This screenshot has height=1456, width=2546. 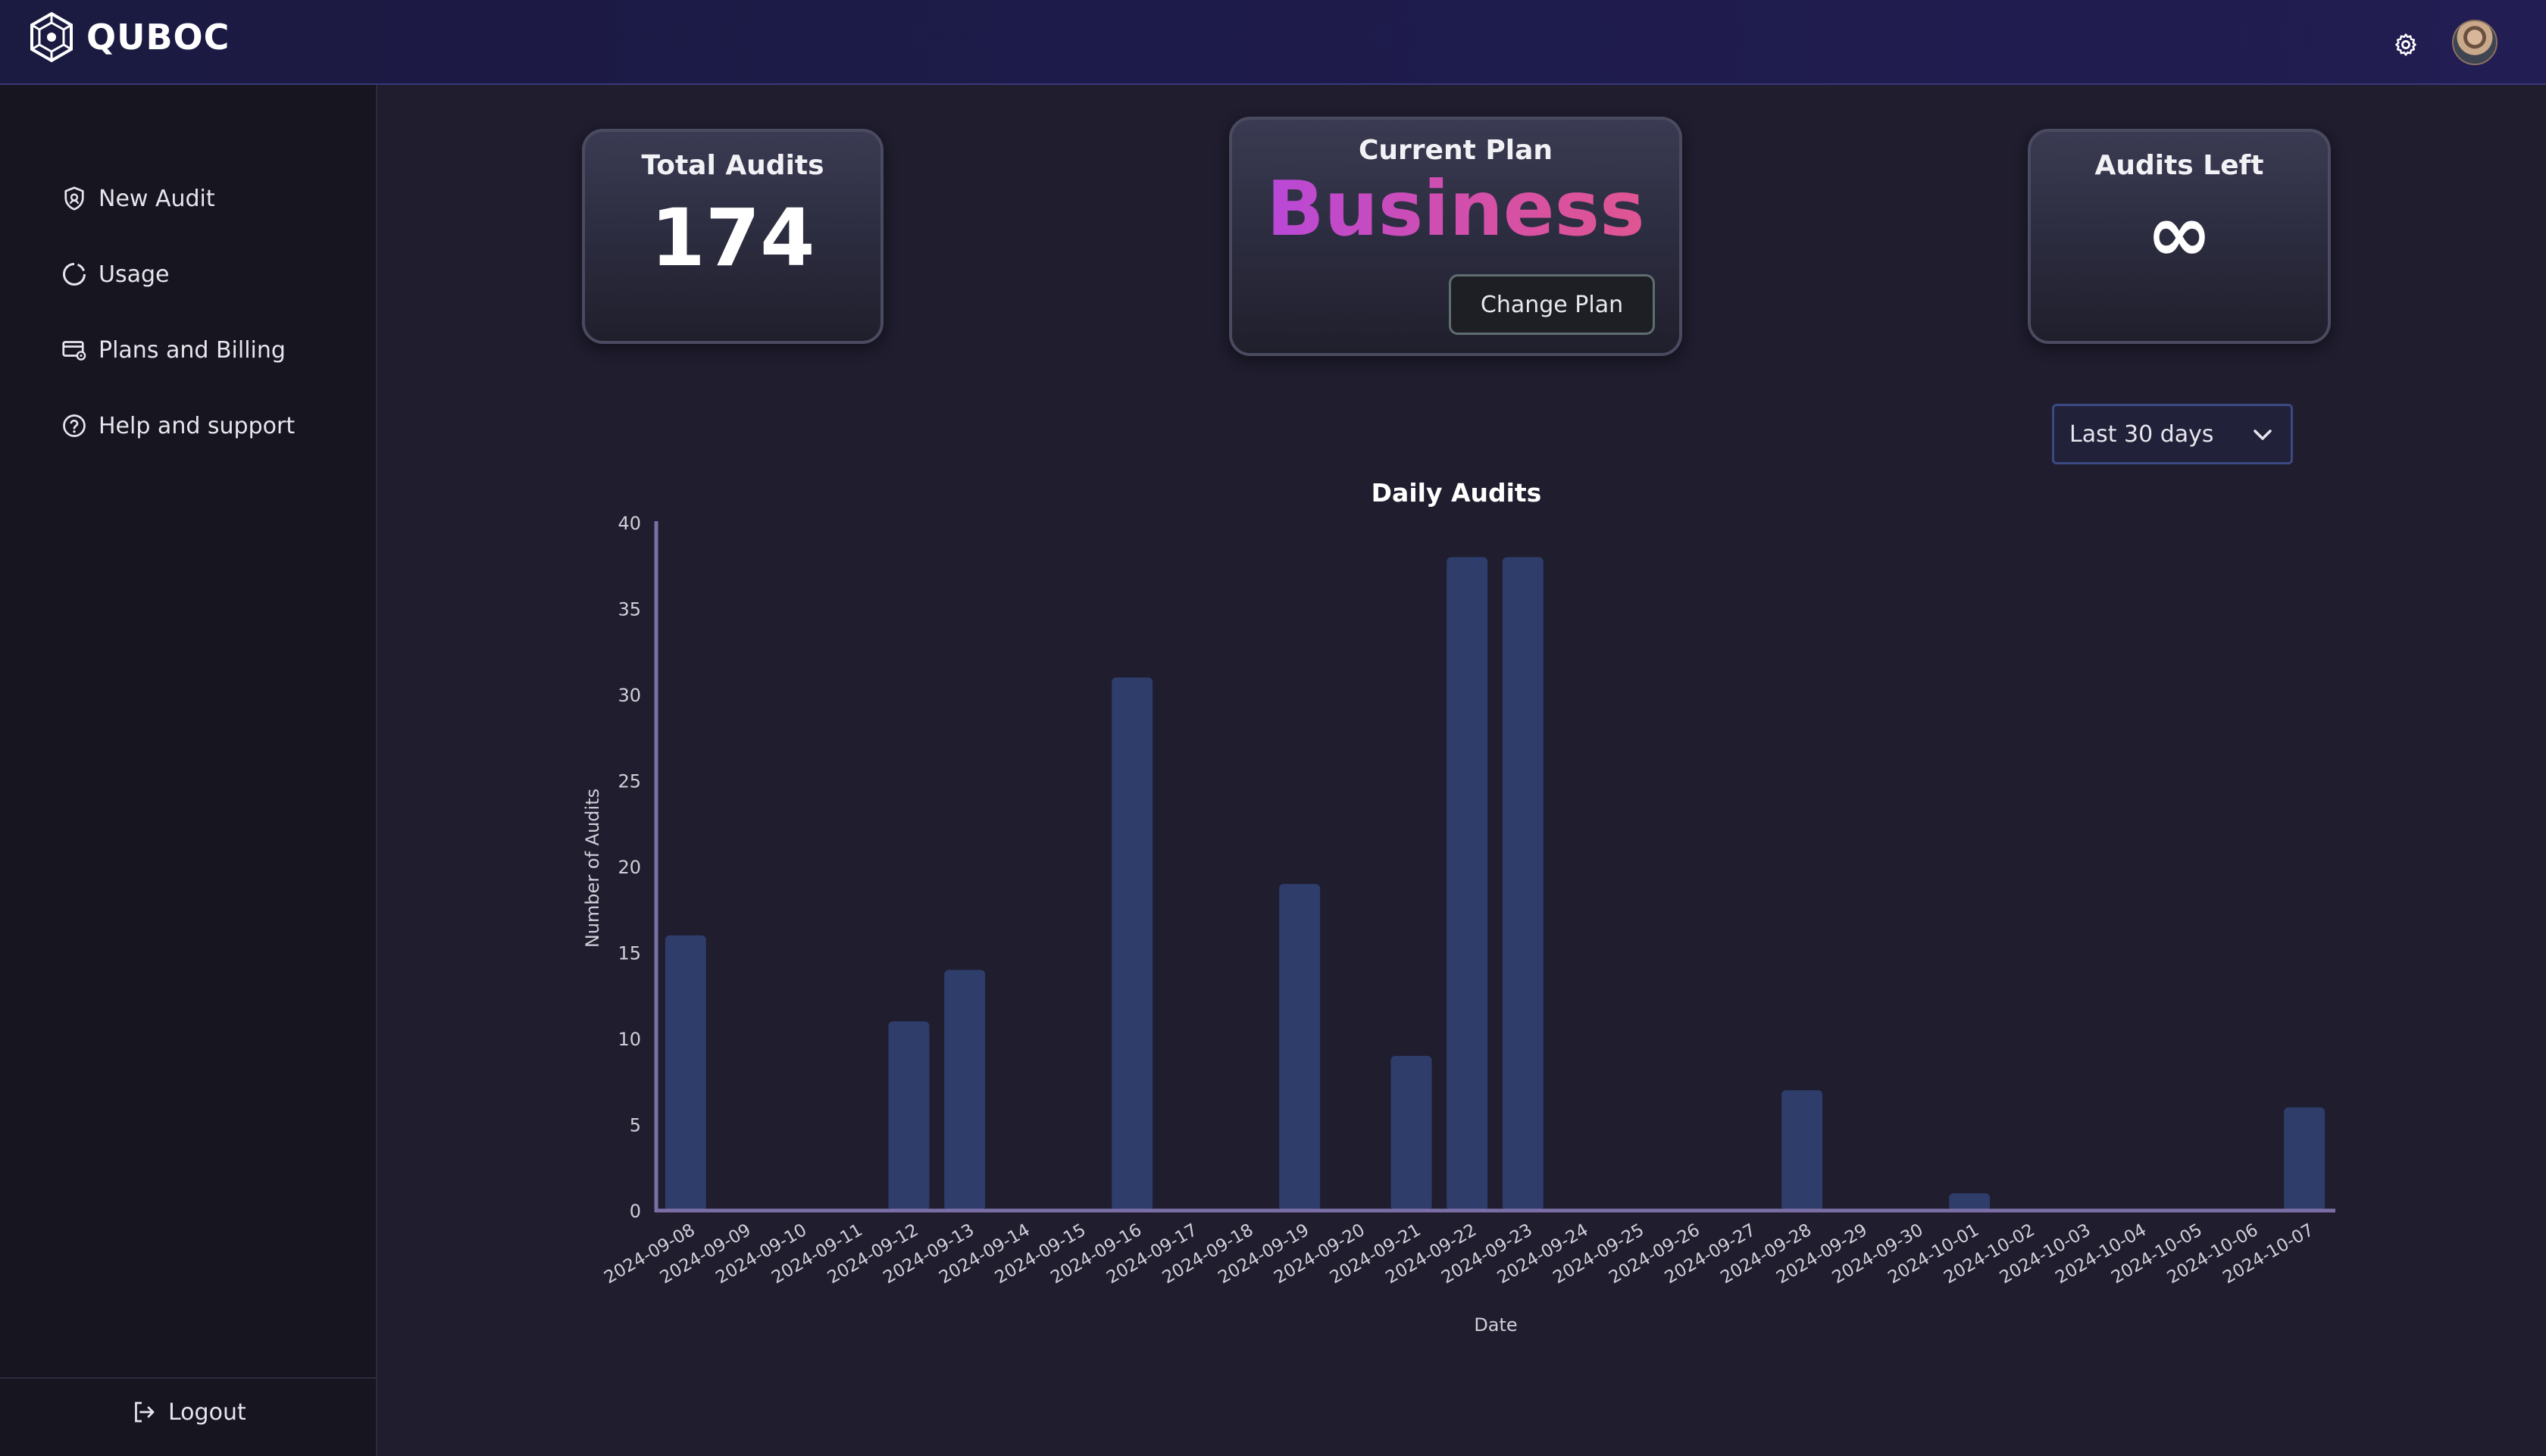 What do you see at coordinates (1096, 1254) in the screenshot?
I see `x-tick-label: 2024-09-16` at bounding box center [1096, 1254].